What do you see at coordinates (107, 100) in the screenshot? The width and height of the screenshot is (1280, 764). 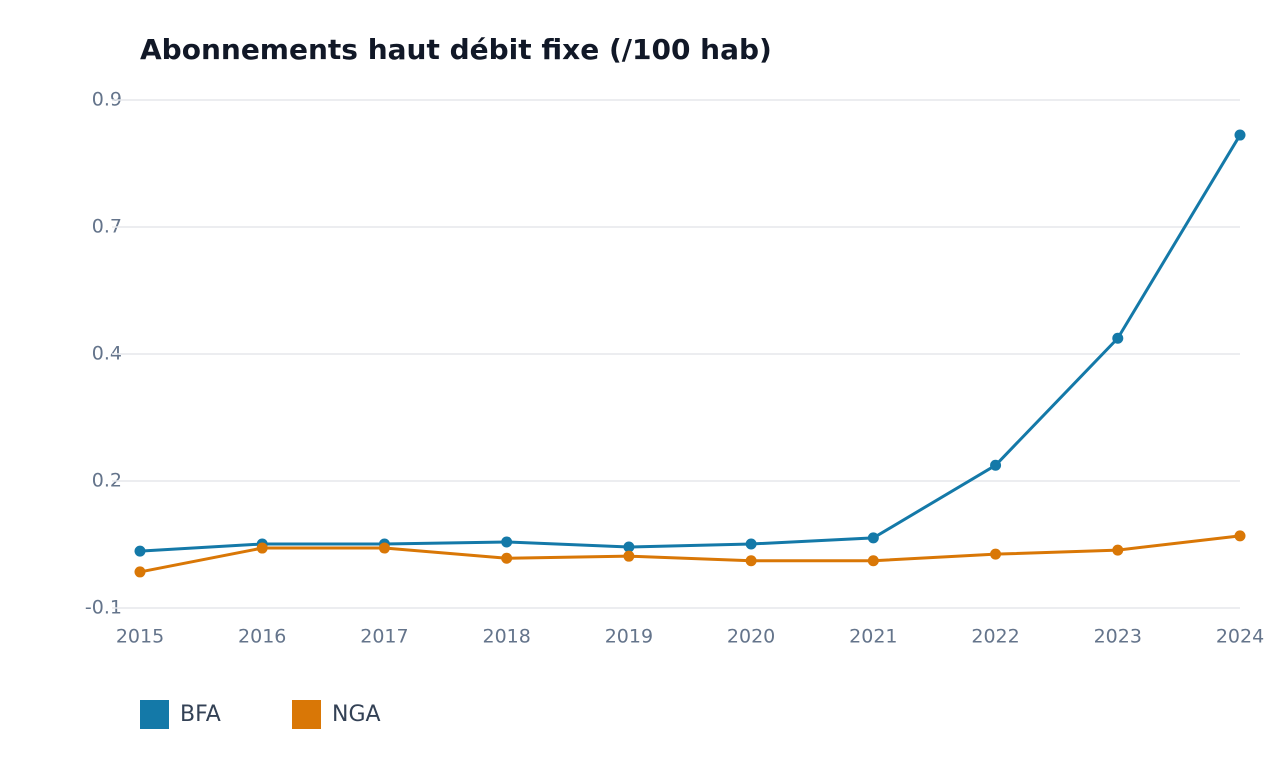 I see `y-tick-label: 0.9` at bounding box center [107, 100].